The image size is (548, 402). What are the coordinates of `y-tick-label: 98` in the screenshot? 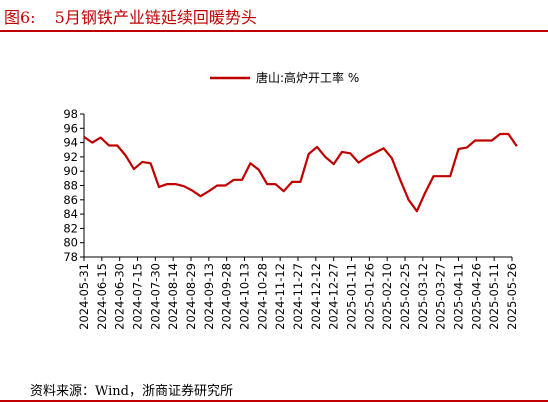 It's located at (70, 114).